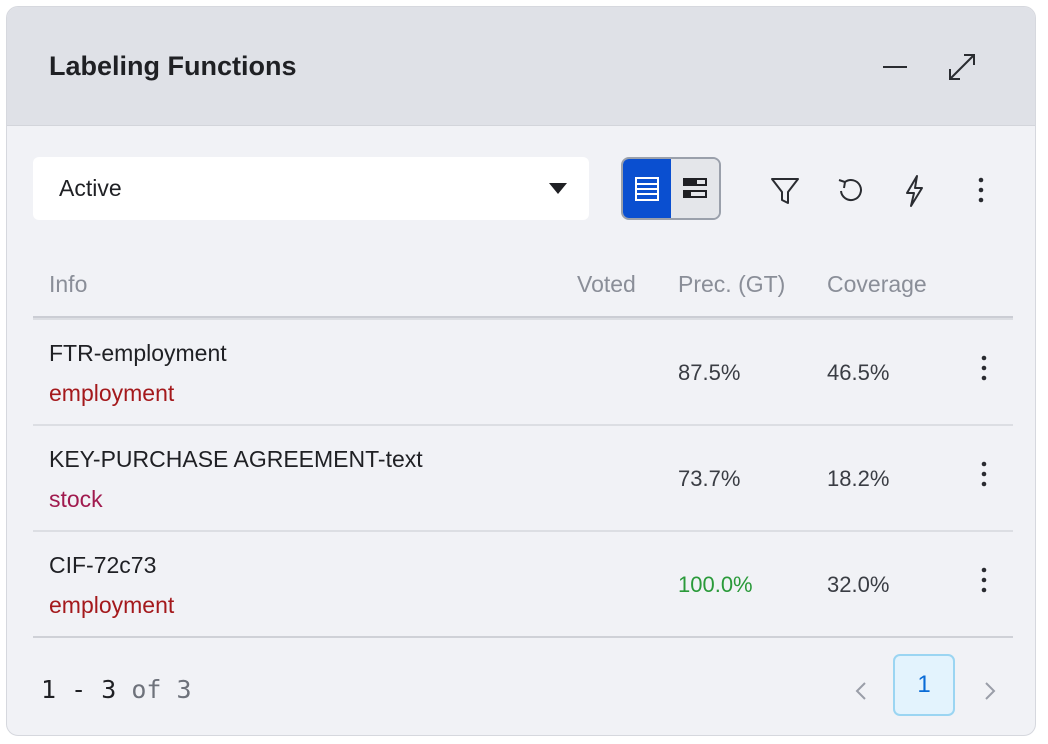  I want to click on page-number-button: 1, so click(924, 685).